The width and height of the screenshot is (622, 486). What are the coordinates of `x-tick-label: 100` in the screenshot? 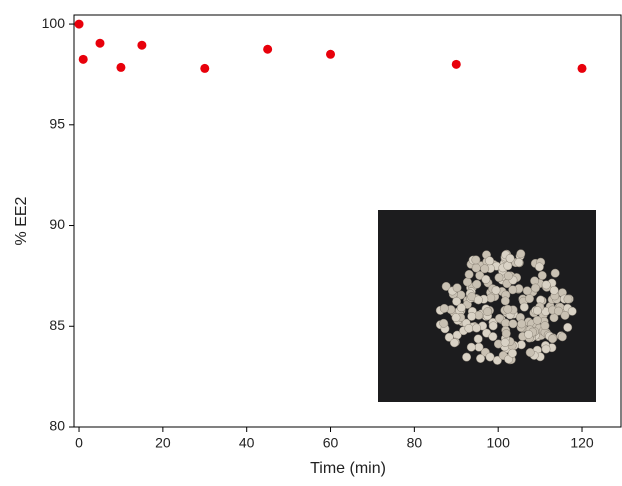 It's located at (499, 443).